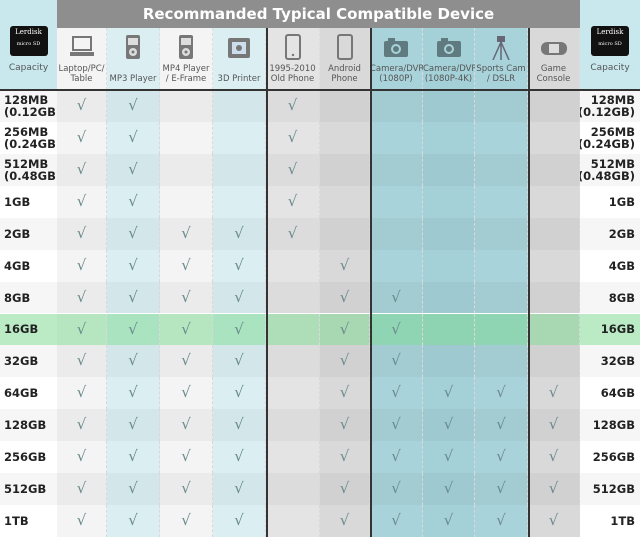 The height and width of the screenshot is (537, 640). I want to click on capacity-header-label: Capacity, so click(28, 68).